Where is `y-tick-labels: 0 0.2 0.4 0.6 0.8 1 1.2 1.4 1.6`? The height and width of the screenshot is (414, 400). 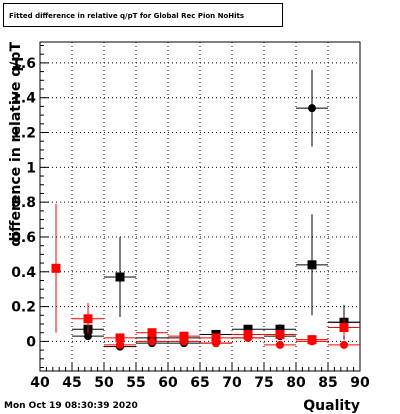
y-tick-labels: 0 0.2 0.4 0.6 0.8 1 1.2 1.4 1.6 is located at coordinates (23, 203).